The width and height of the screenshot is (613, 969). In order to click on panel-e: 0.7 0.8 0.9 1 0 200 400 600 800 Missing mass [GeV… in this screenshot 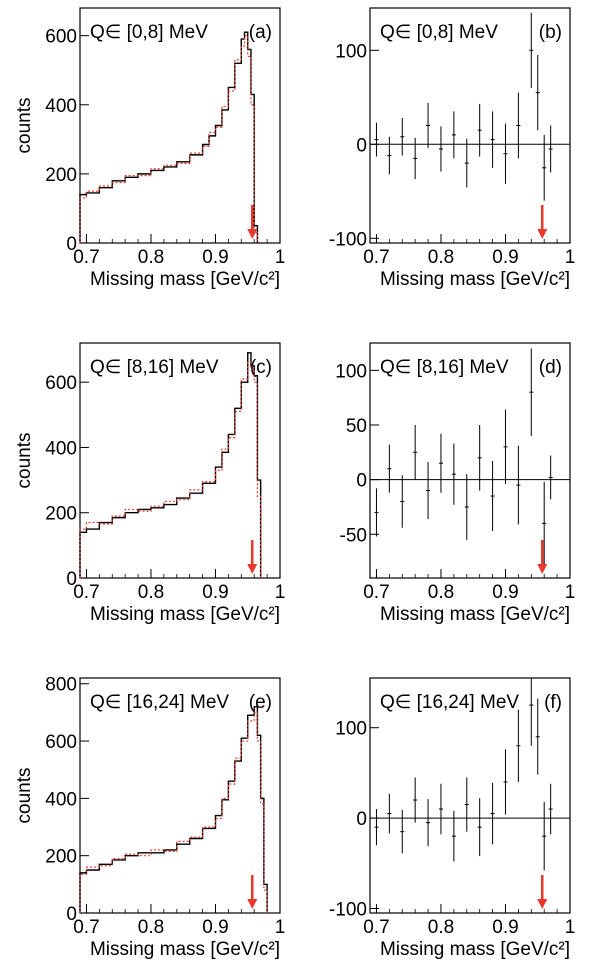, I will do `click(149, 817)`.